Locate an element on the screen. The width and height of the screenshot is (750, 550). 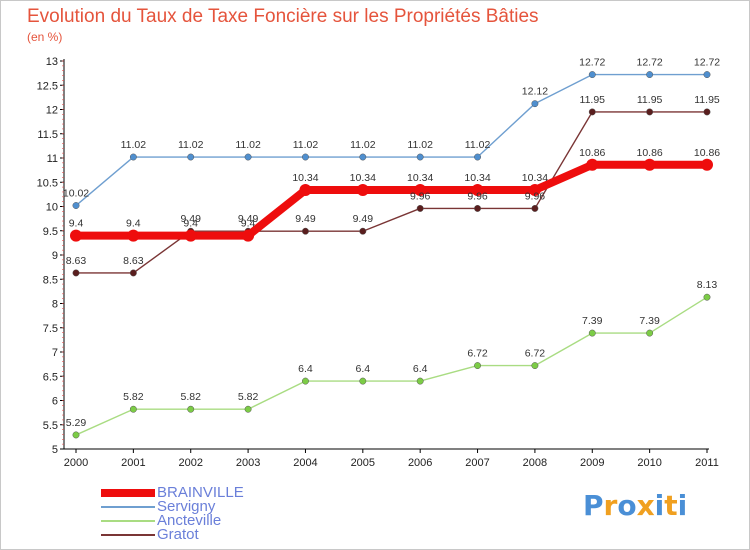
x-tick-label: 2001 is located at coordinates (133, 463).